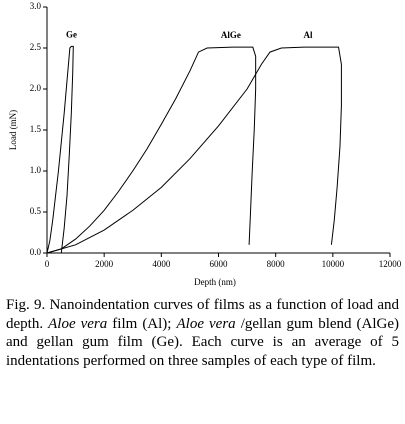  I want to click on x-tick-label: 6000, so click(219, 264).